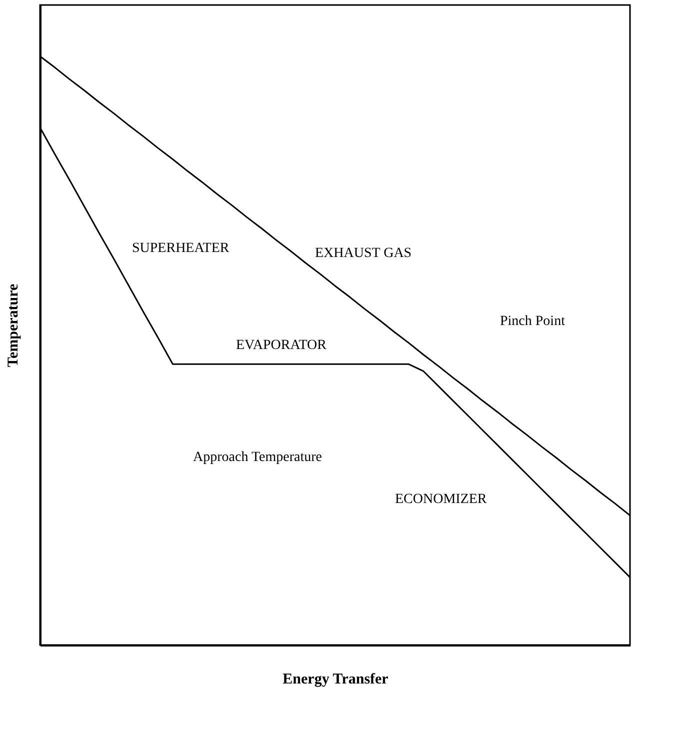 The image size is (678, 742). What do you see at coordinates (533, 321) in the screenshot?
I see `annotation: Pinch Point` at bounding box center [533, 321].